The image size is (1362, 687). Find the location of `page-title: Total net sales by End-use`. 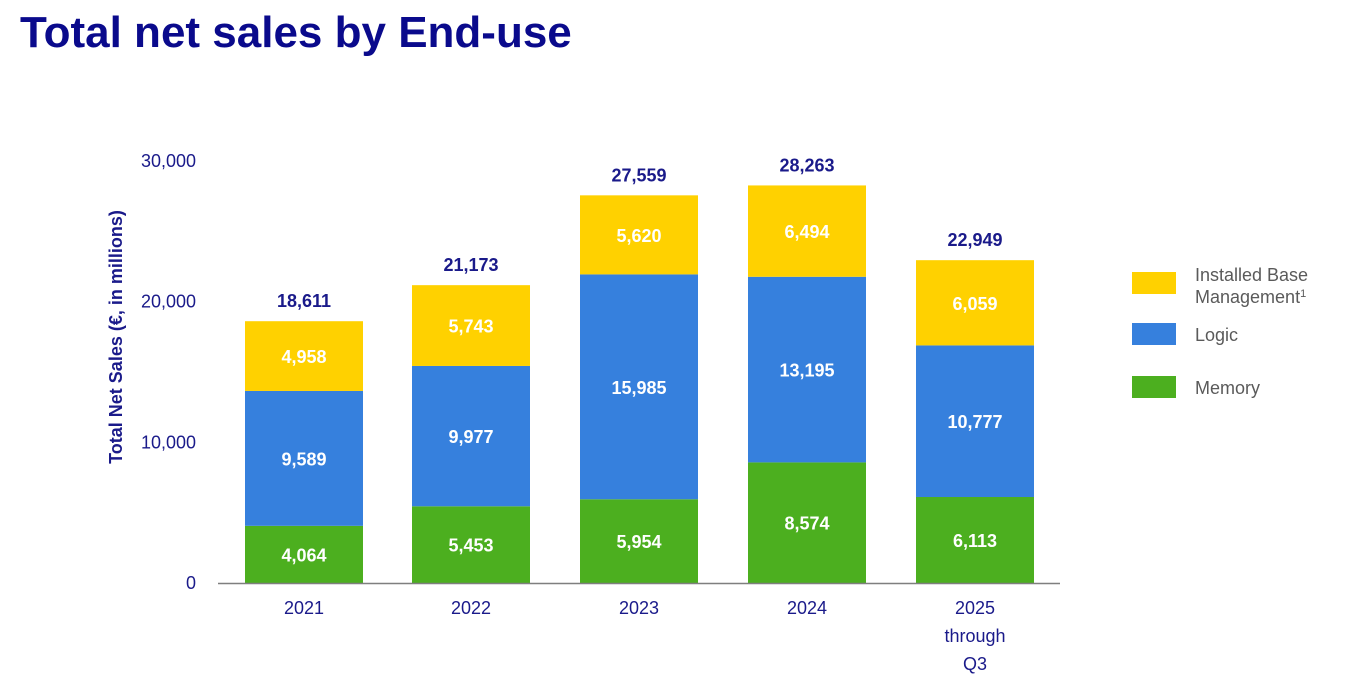

page-title: Total net sales by End-use is located at coordinates (296, 32).